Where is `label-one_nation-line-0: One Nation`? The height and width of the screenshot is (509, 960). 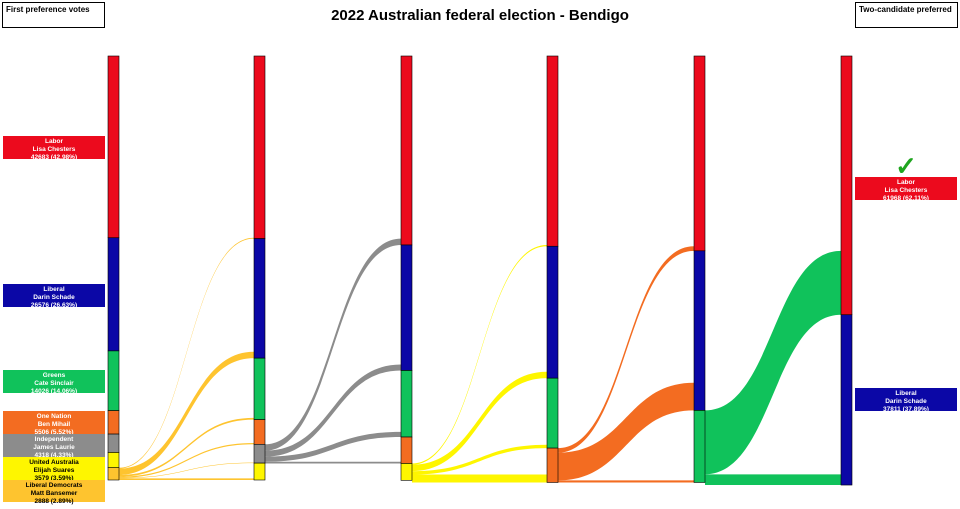 label-one_nation-line-0: One Nation is located at coordinates (54, 416).